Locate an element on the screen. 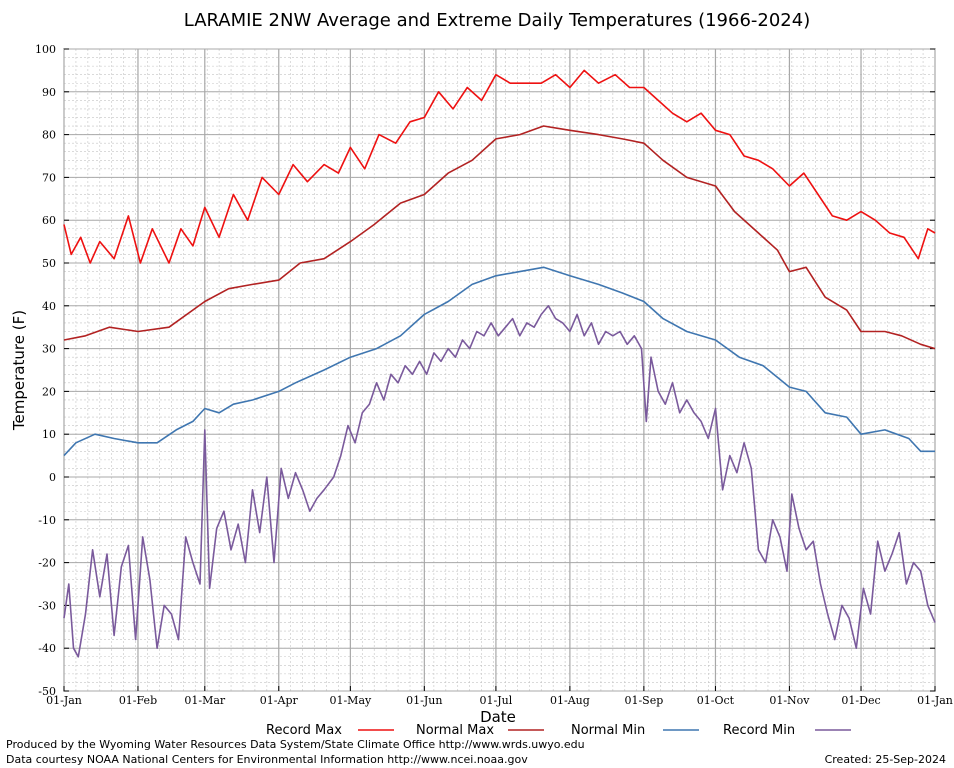 The height and width of the screenshot is (768, 954). x-tick-label: 01-Jun is located at coordinates (424, 700).